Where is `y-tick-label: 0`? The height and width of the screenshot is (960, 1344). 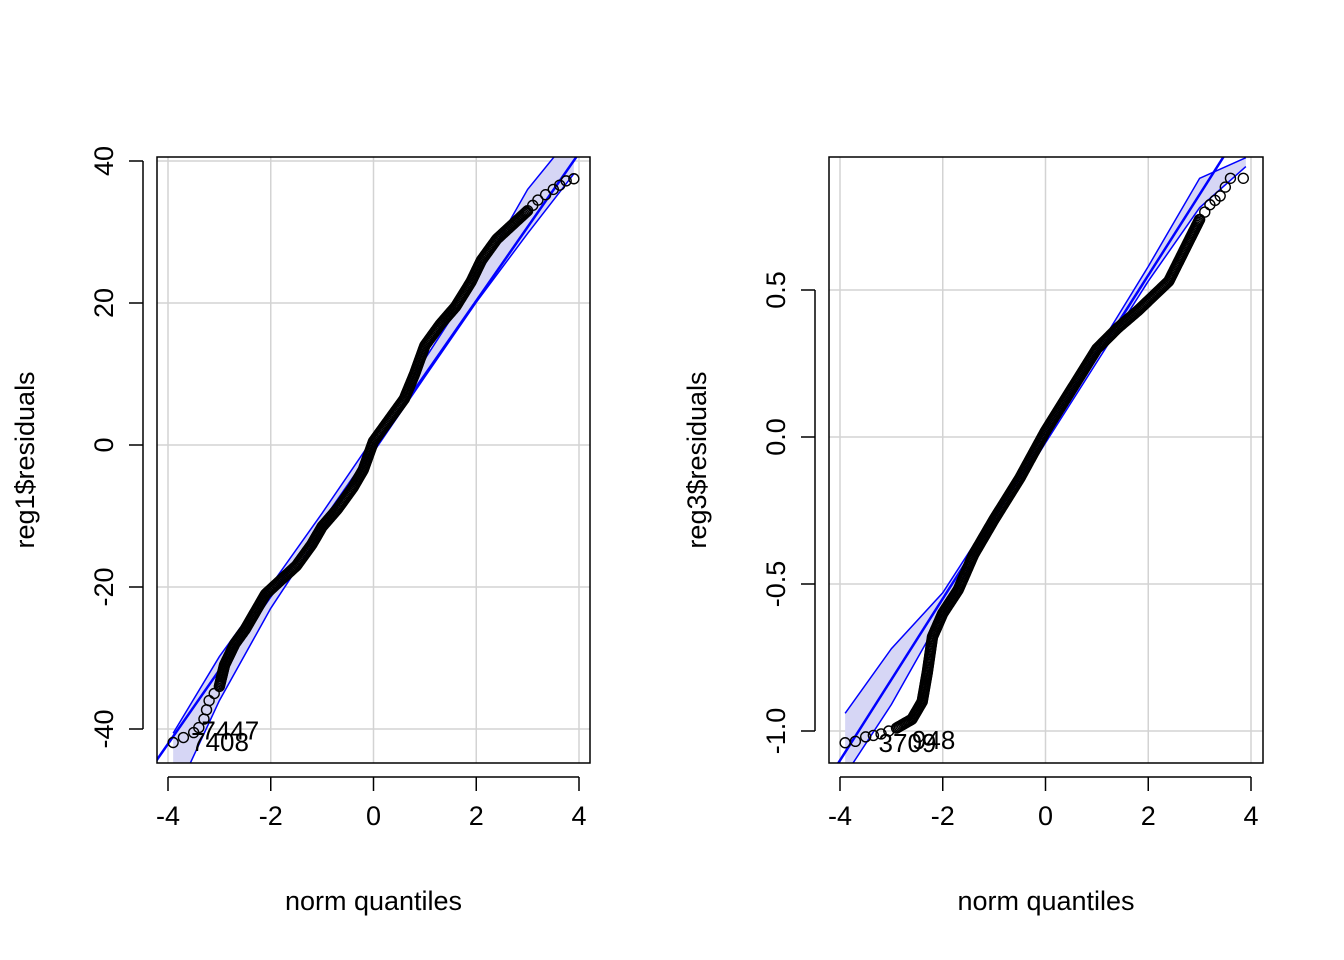
y-tick-label: 0 is located at coordinates (104, 444).